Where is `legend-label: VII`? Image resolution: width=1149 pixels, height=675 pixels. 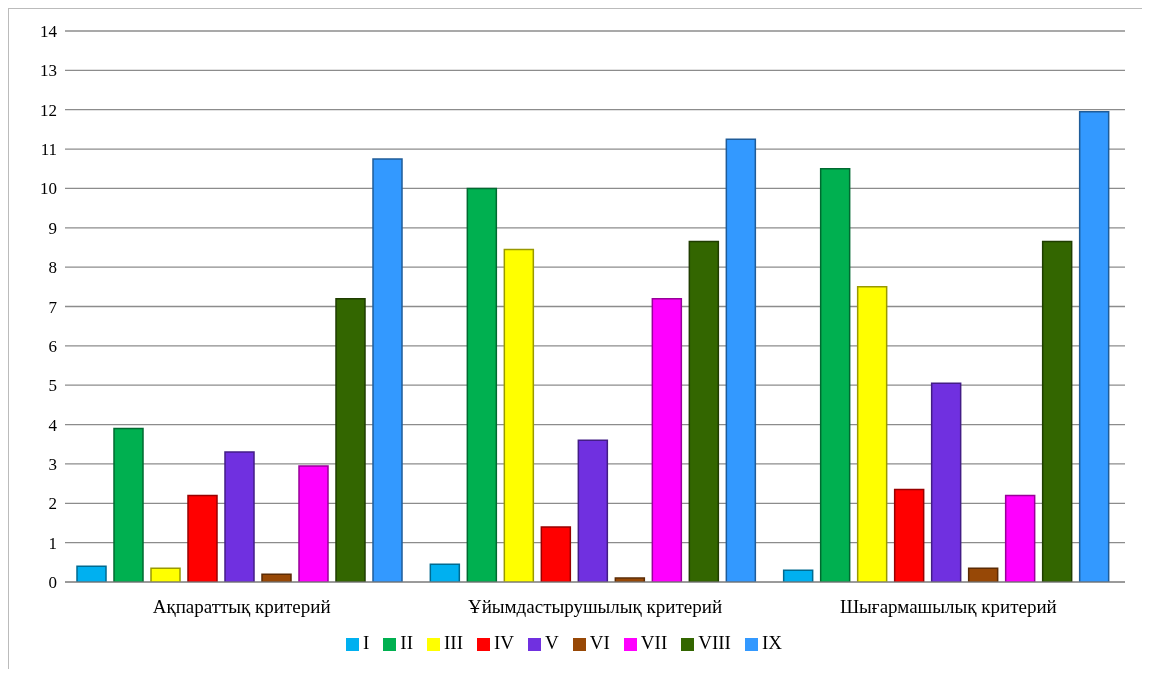
legend-label: VII is located at coordinates (654, 642).